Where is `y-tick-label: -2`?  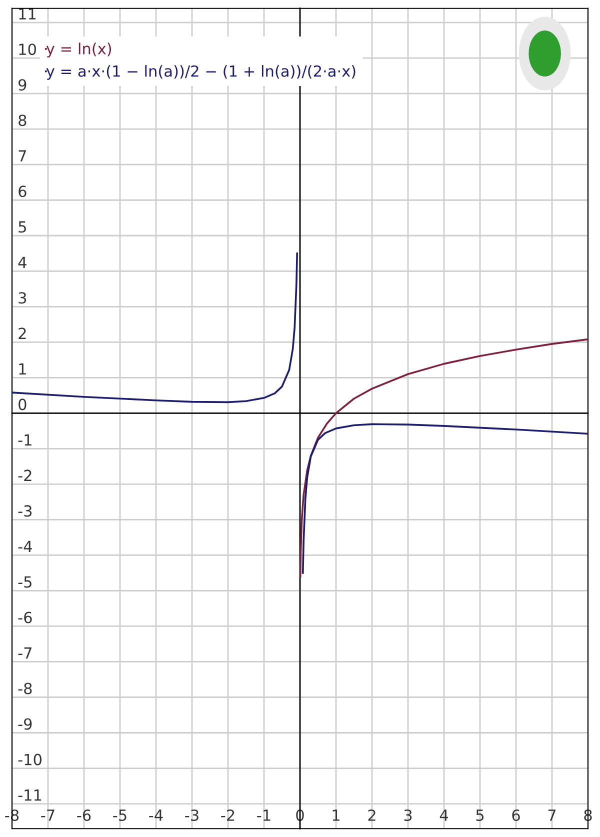
y-tick-label: -2 is located at coordinates (25, 476).